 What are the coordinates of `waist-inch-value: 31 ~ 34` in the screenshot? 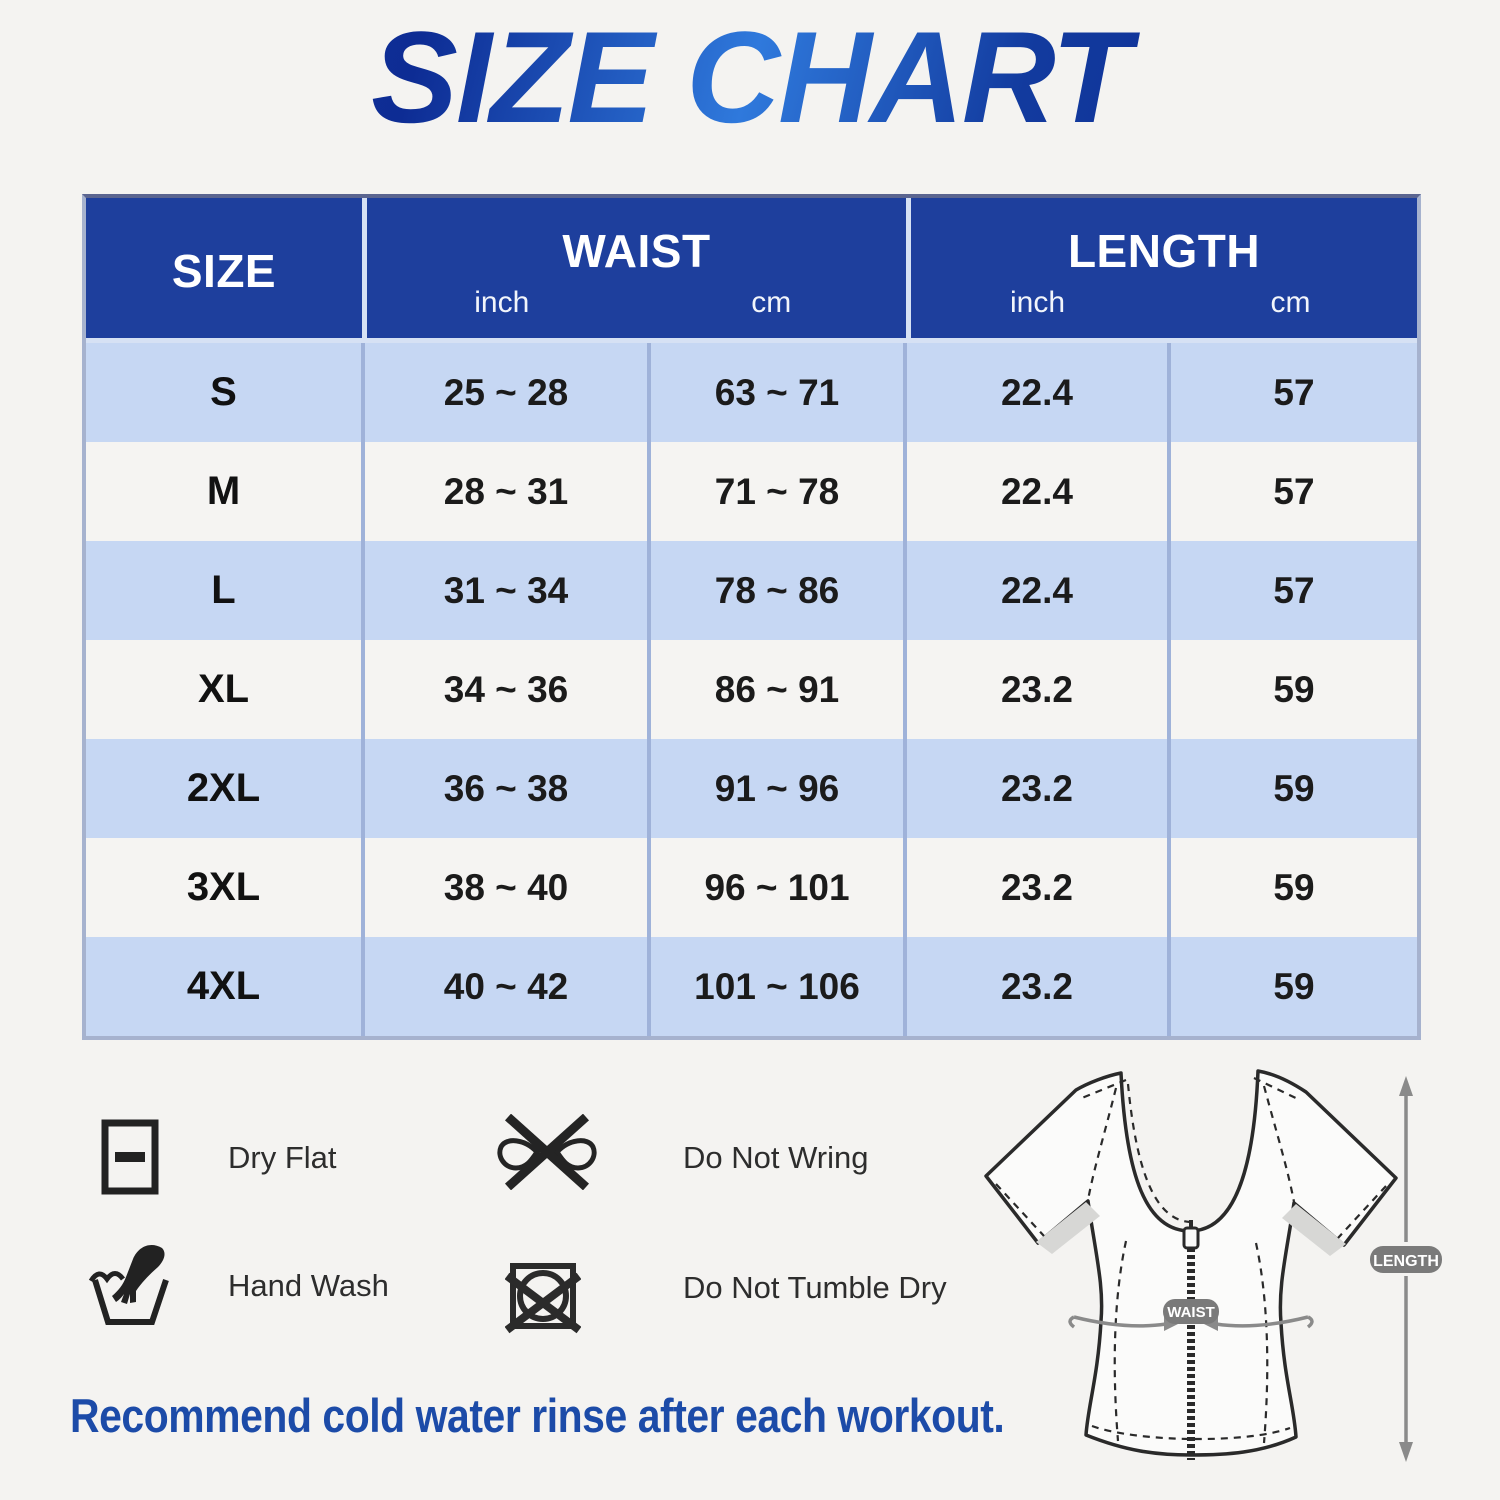 It's located at (508, 590).